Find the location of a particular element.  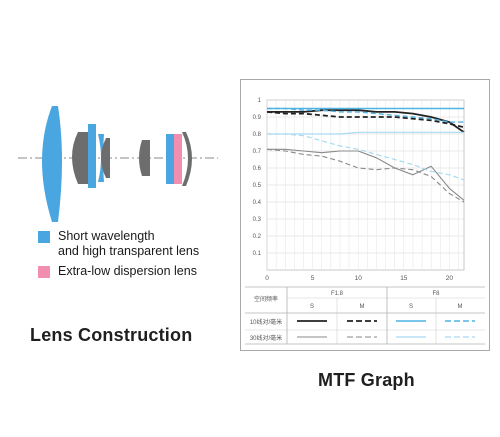

x-tick-label: 10 is located at coordinates (359, 278).